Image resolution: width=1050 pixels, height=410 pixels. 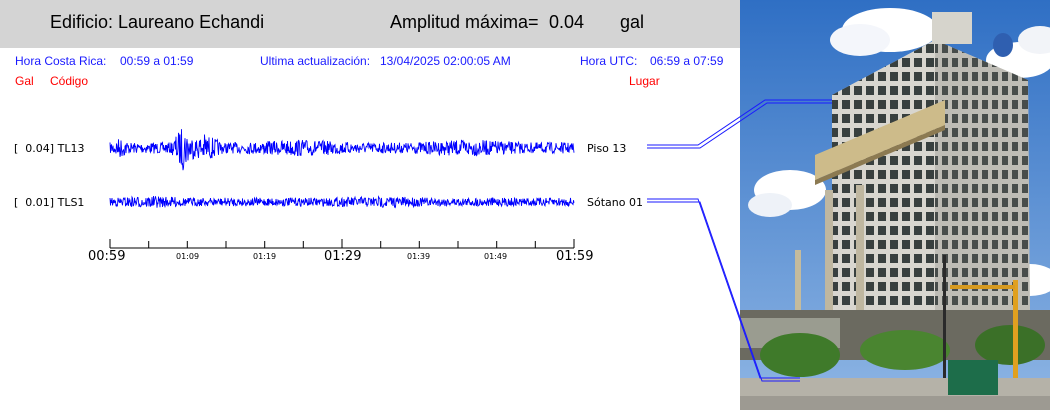 What do you see at coordinates (188, 256) in the screenshot?
I see `tick-label-minor: 01:09` at bounding box center [188, 256].